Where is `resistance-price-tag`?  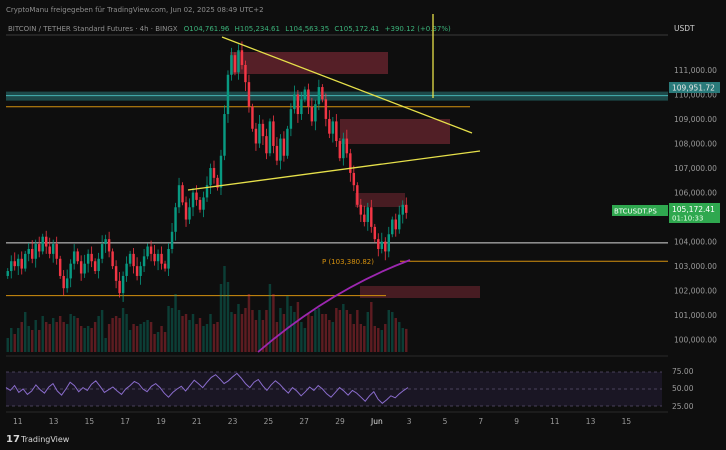 resistance-price-tag is located at coordinates (694, 87).